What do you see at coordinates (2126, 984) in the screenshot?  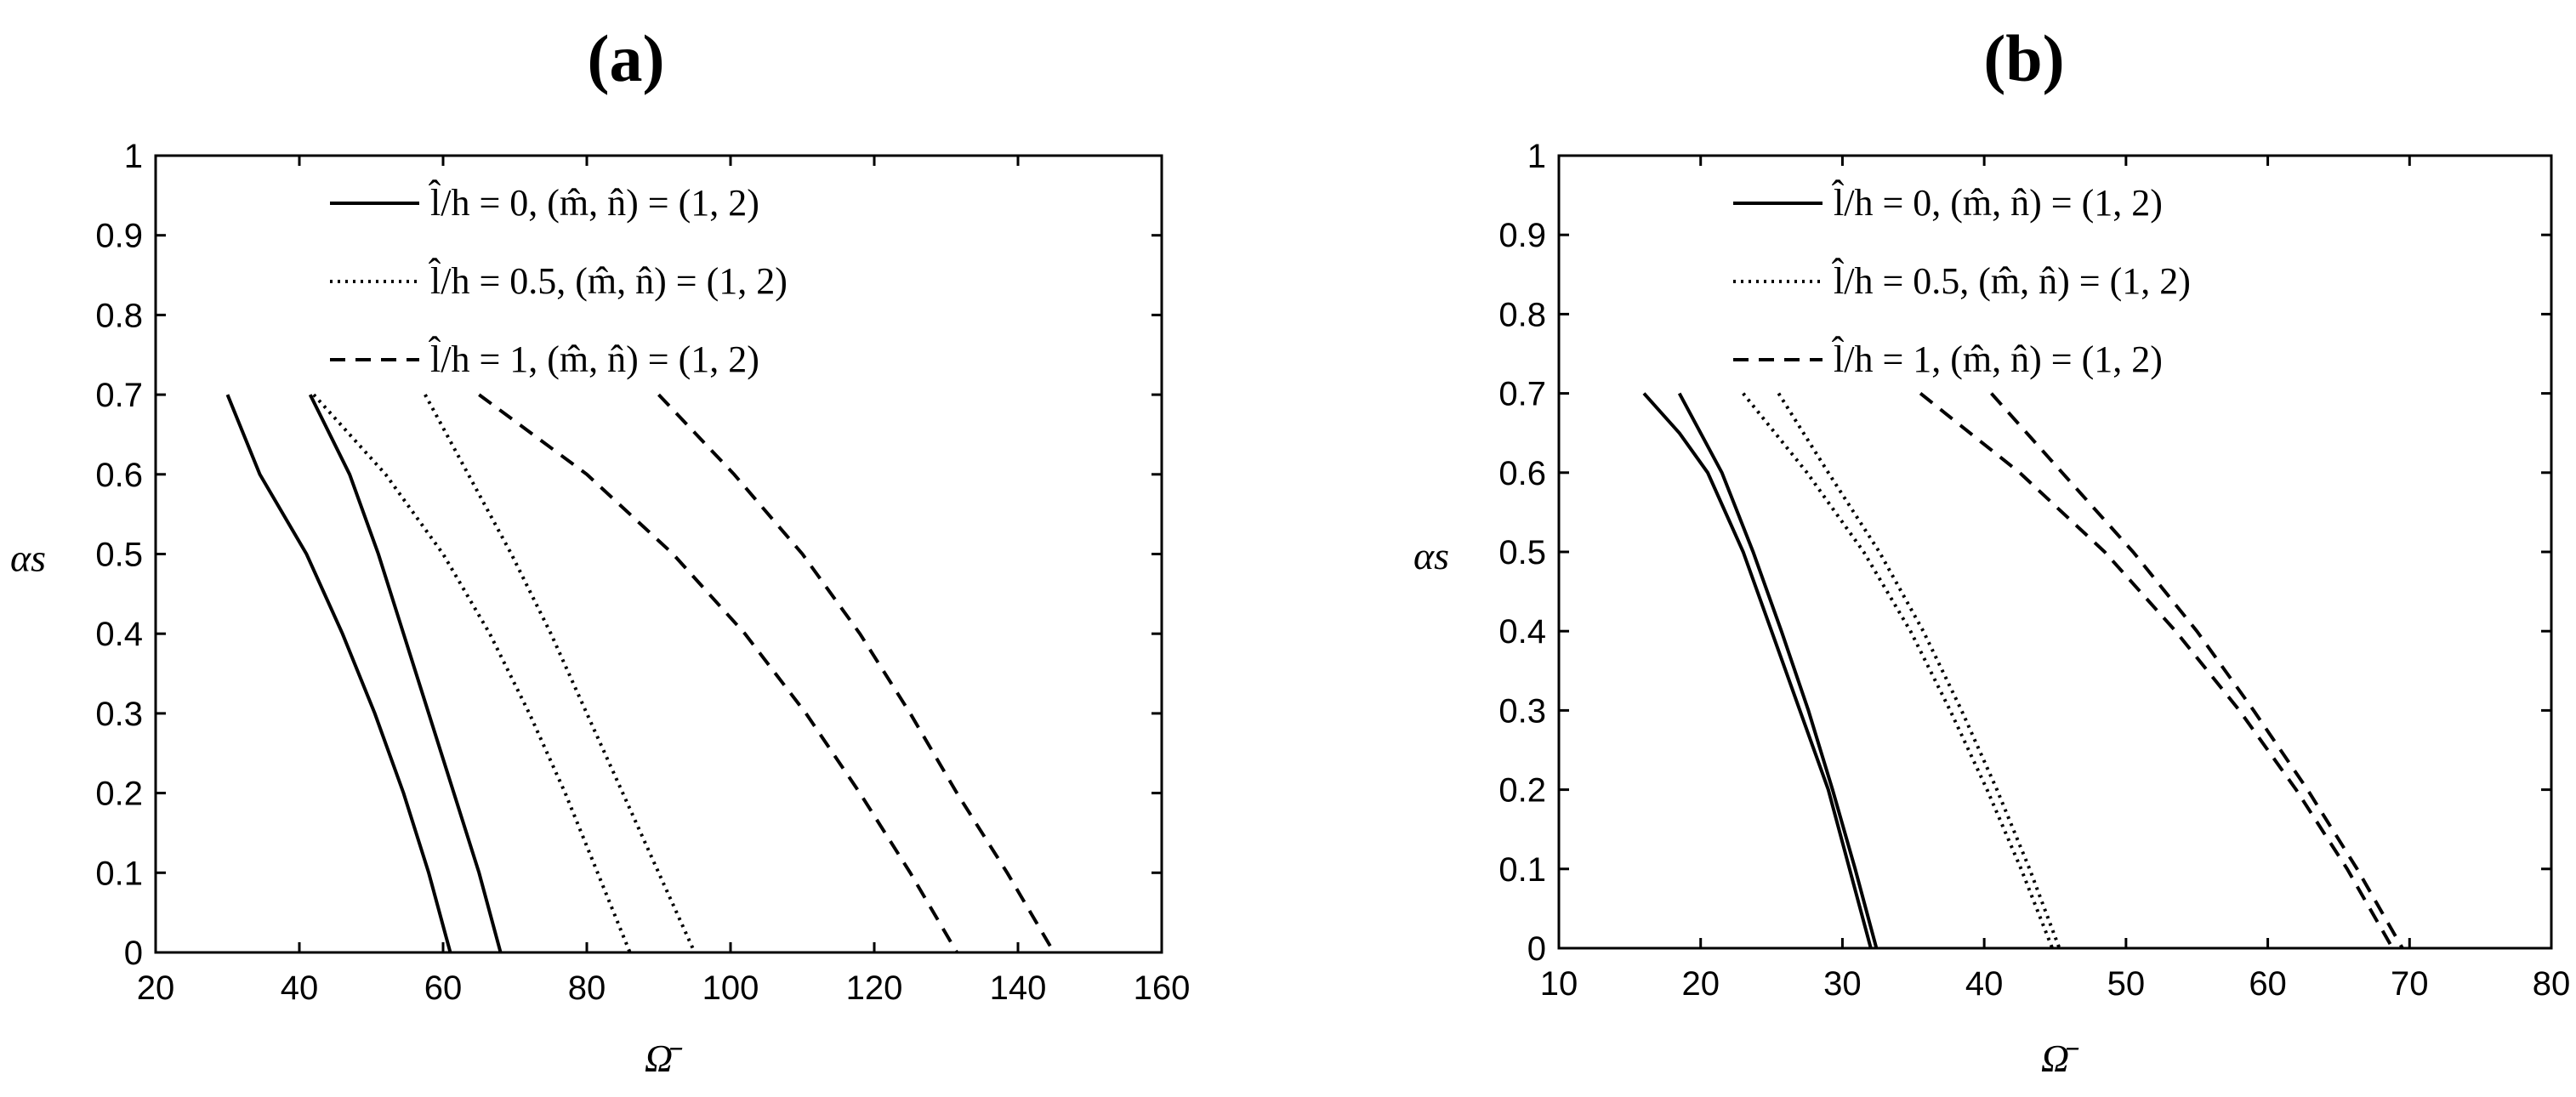 I see `x-tick-label: 50` at bounding box center [2126, 984].